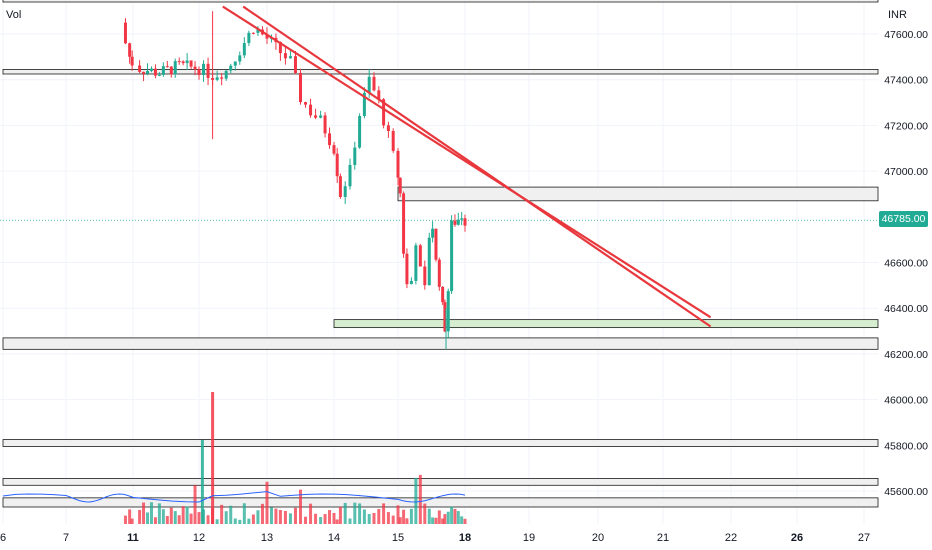  I want to click on y-tick-label: 46200.00, so click(906, 355).